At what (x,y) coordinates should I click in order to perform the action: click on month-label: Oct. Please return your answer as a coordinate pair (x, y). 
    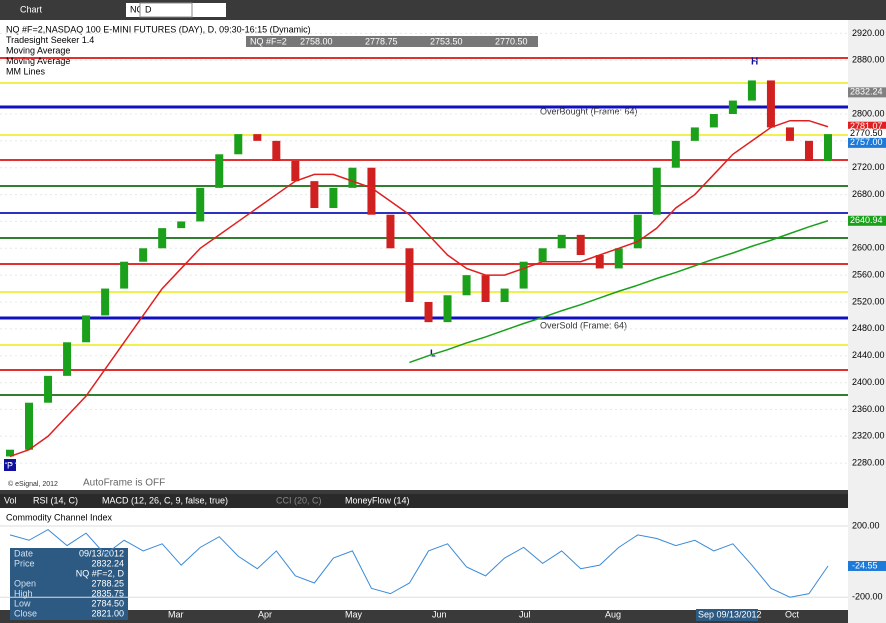
    Looking at the image, I should click on (792, 614).